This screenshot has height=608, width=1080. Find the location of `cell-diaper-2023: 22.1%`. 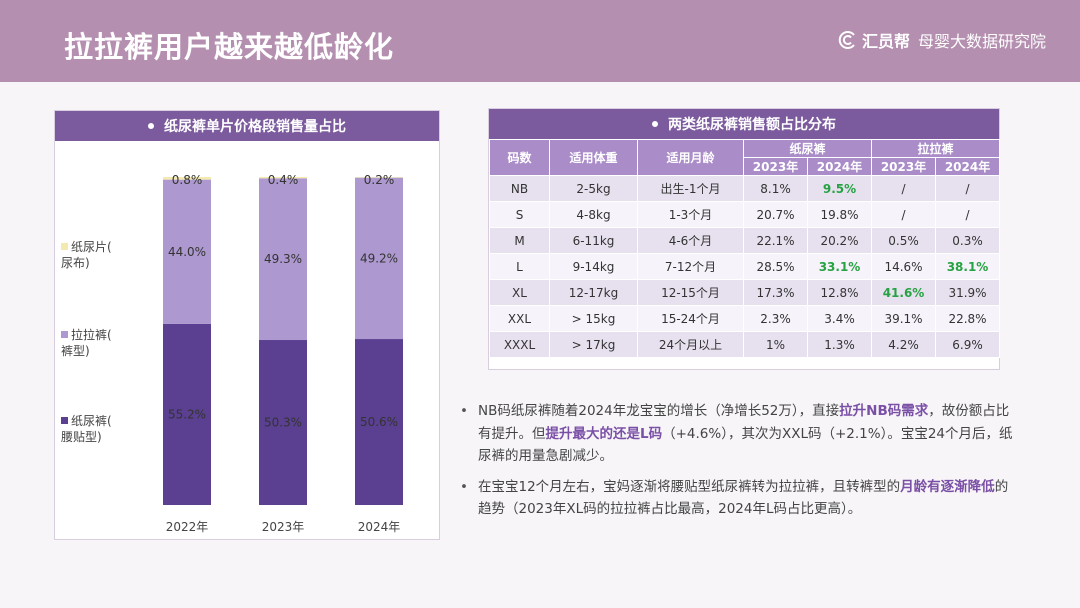

cell-diaper-2023: 22.1% is located at coordinates (775, 240).